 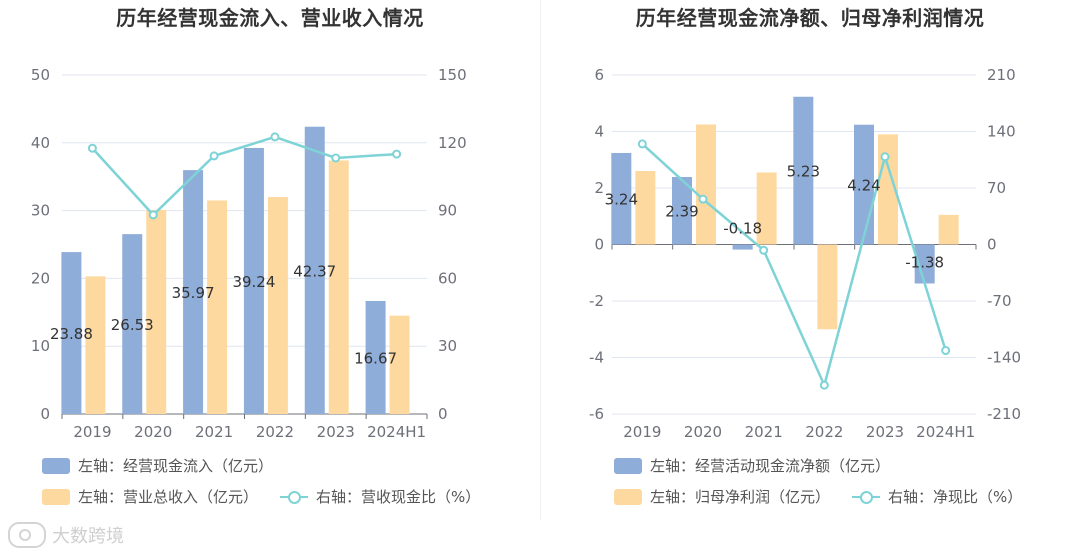 What do you see at coordinates (1001, 75) in the screenshot?
I see `chart2-right-tick: 210` at bounding box center [1001, 75].